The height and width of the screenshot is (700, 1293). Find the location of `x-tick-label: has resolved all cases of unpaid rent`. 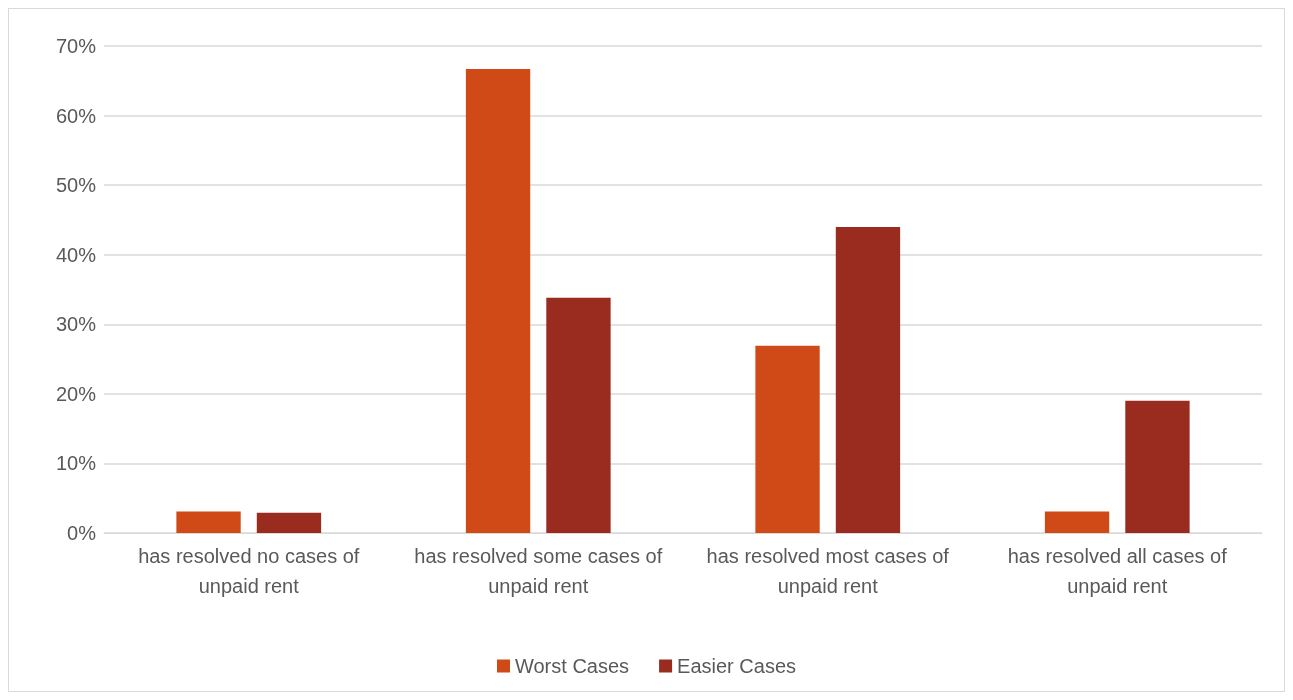

x-tick-label: has resolved all cases of unpaid rent is located at coordinates (1117, 571).